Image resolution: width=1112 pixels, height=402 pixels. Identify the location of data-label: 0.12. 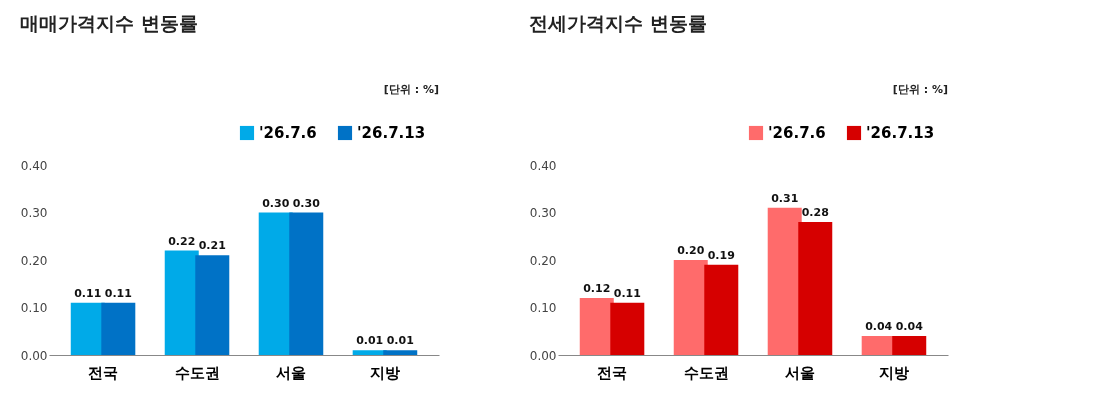
(597, 288).